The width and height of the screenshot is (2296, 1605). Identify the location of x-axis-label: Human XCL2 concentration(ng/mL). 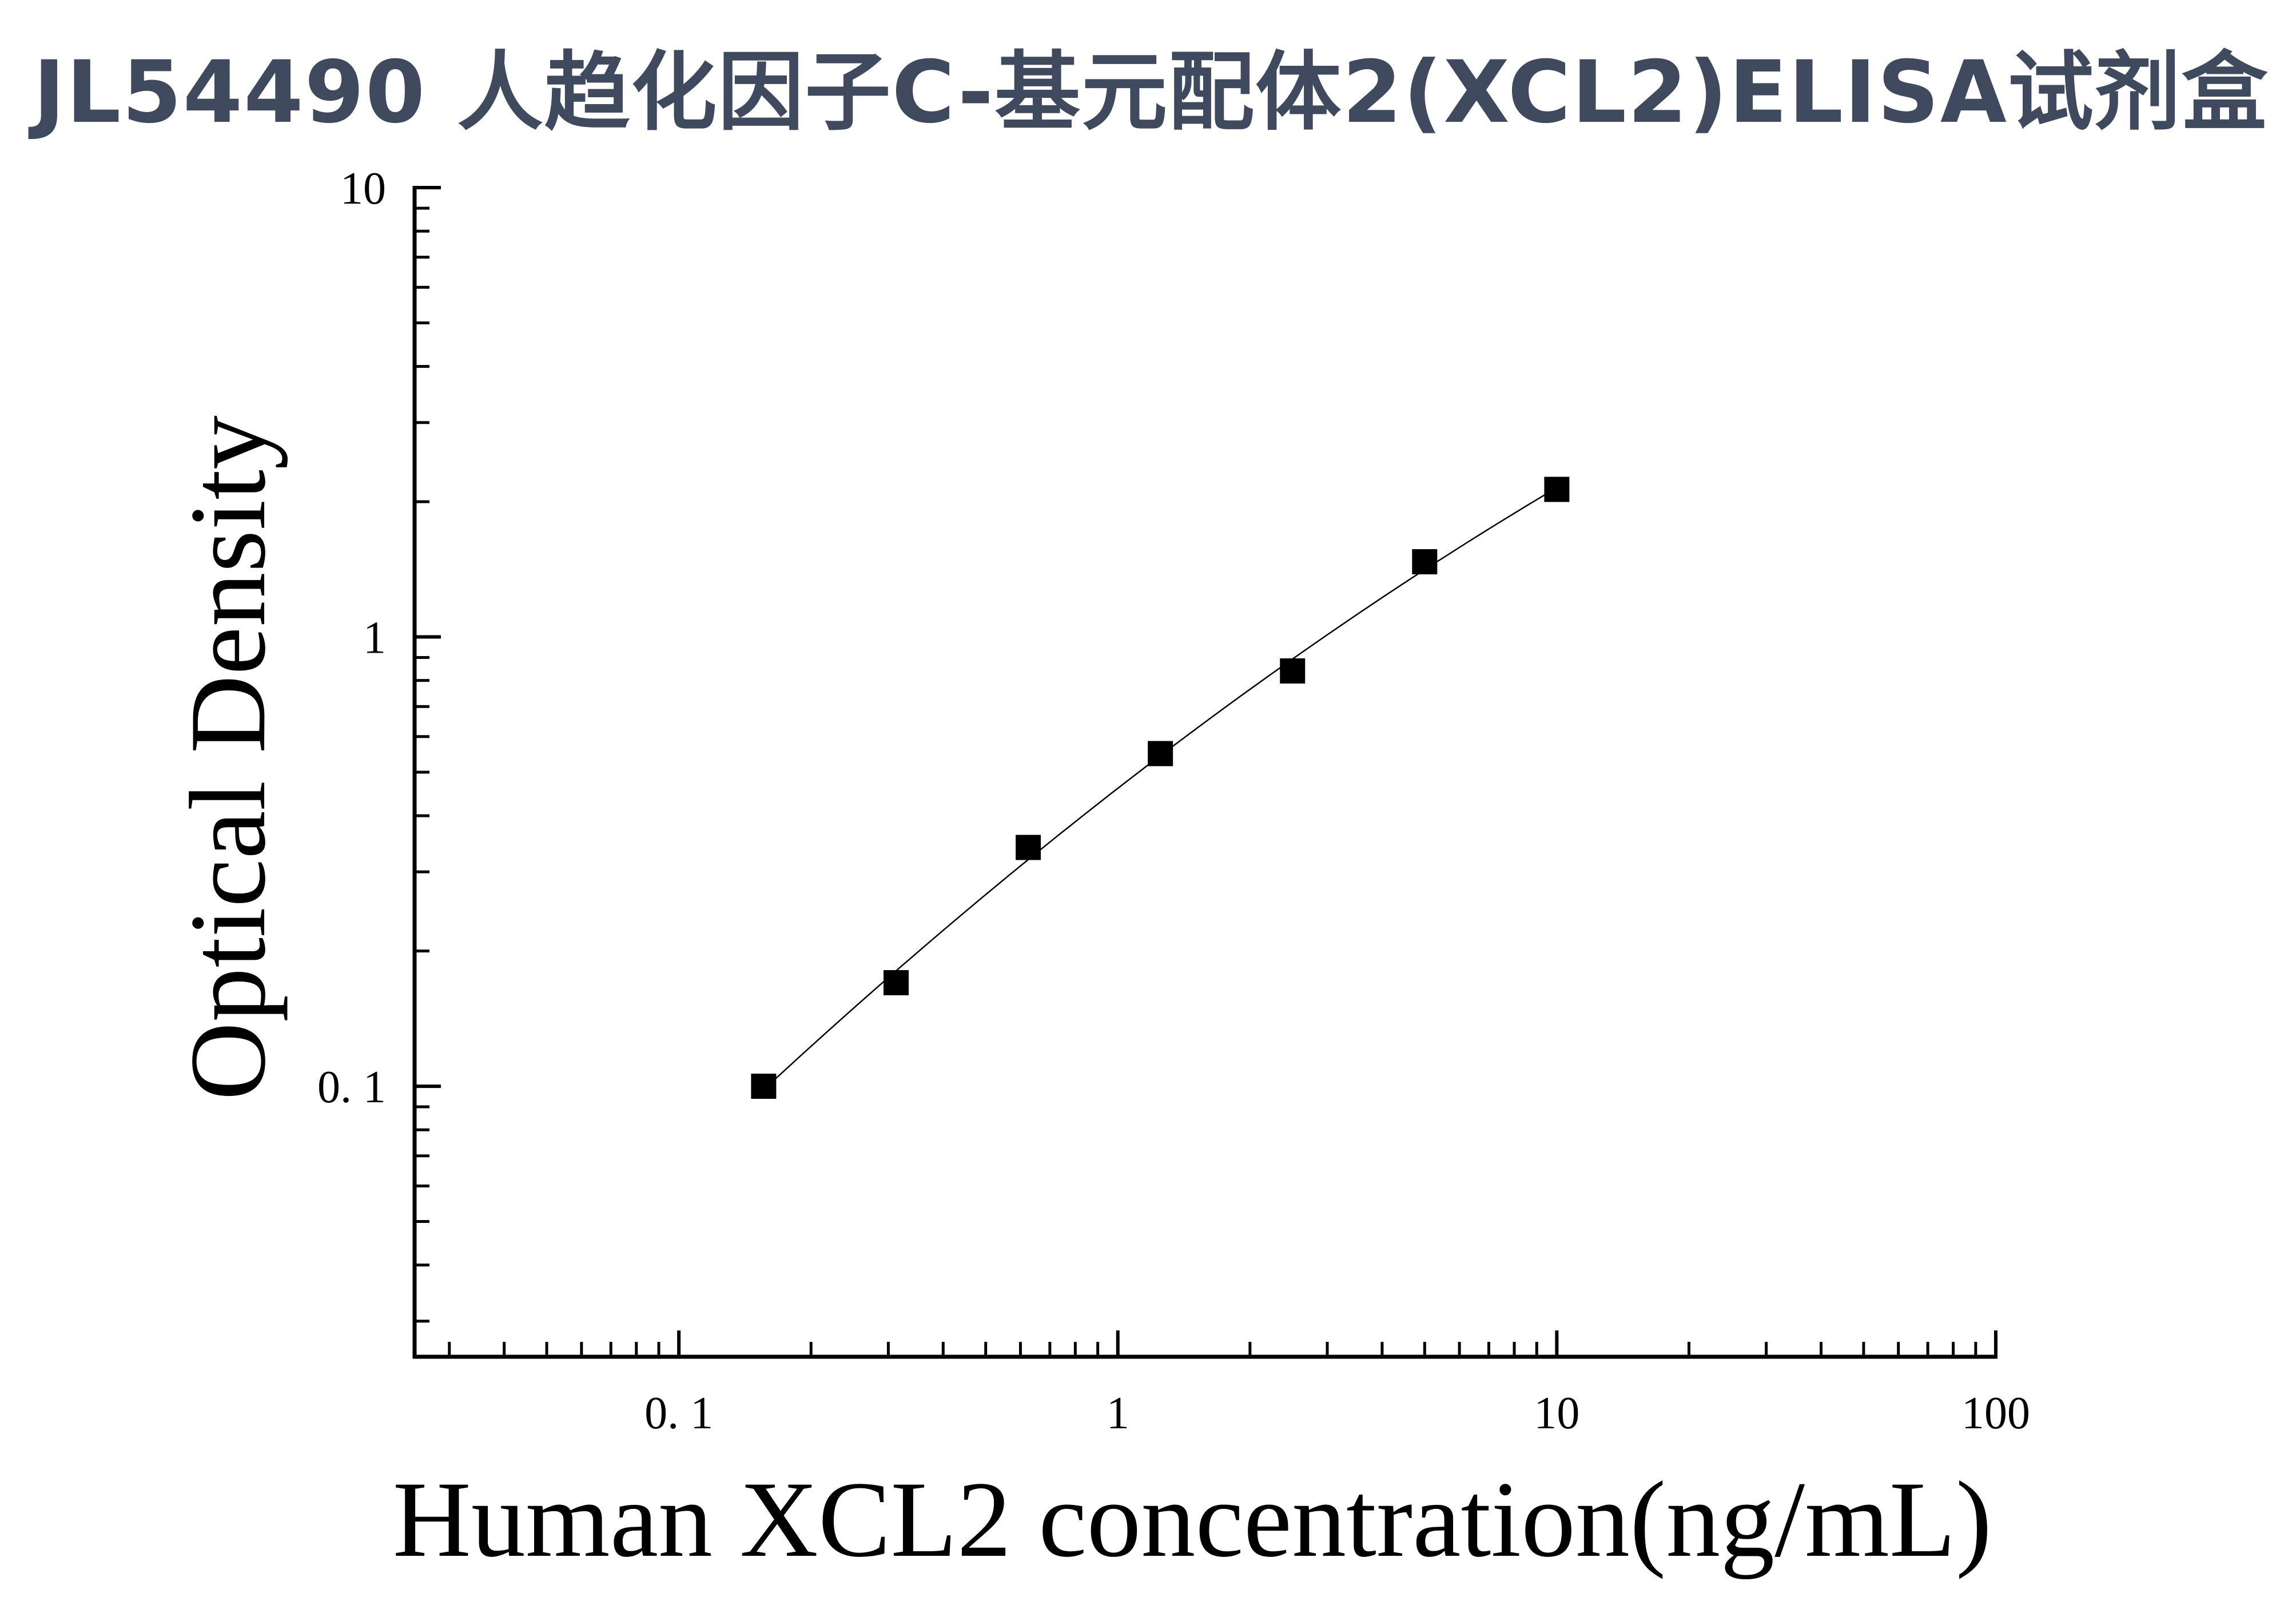
(1193, 1520).